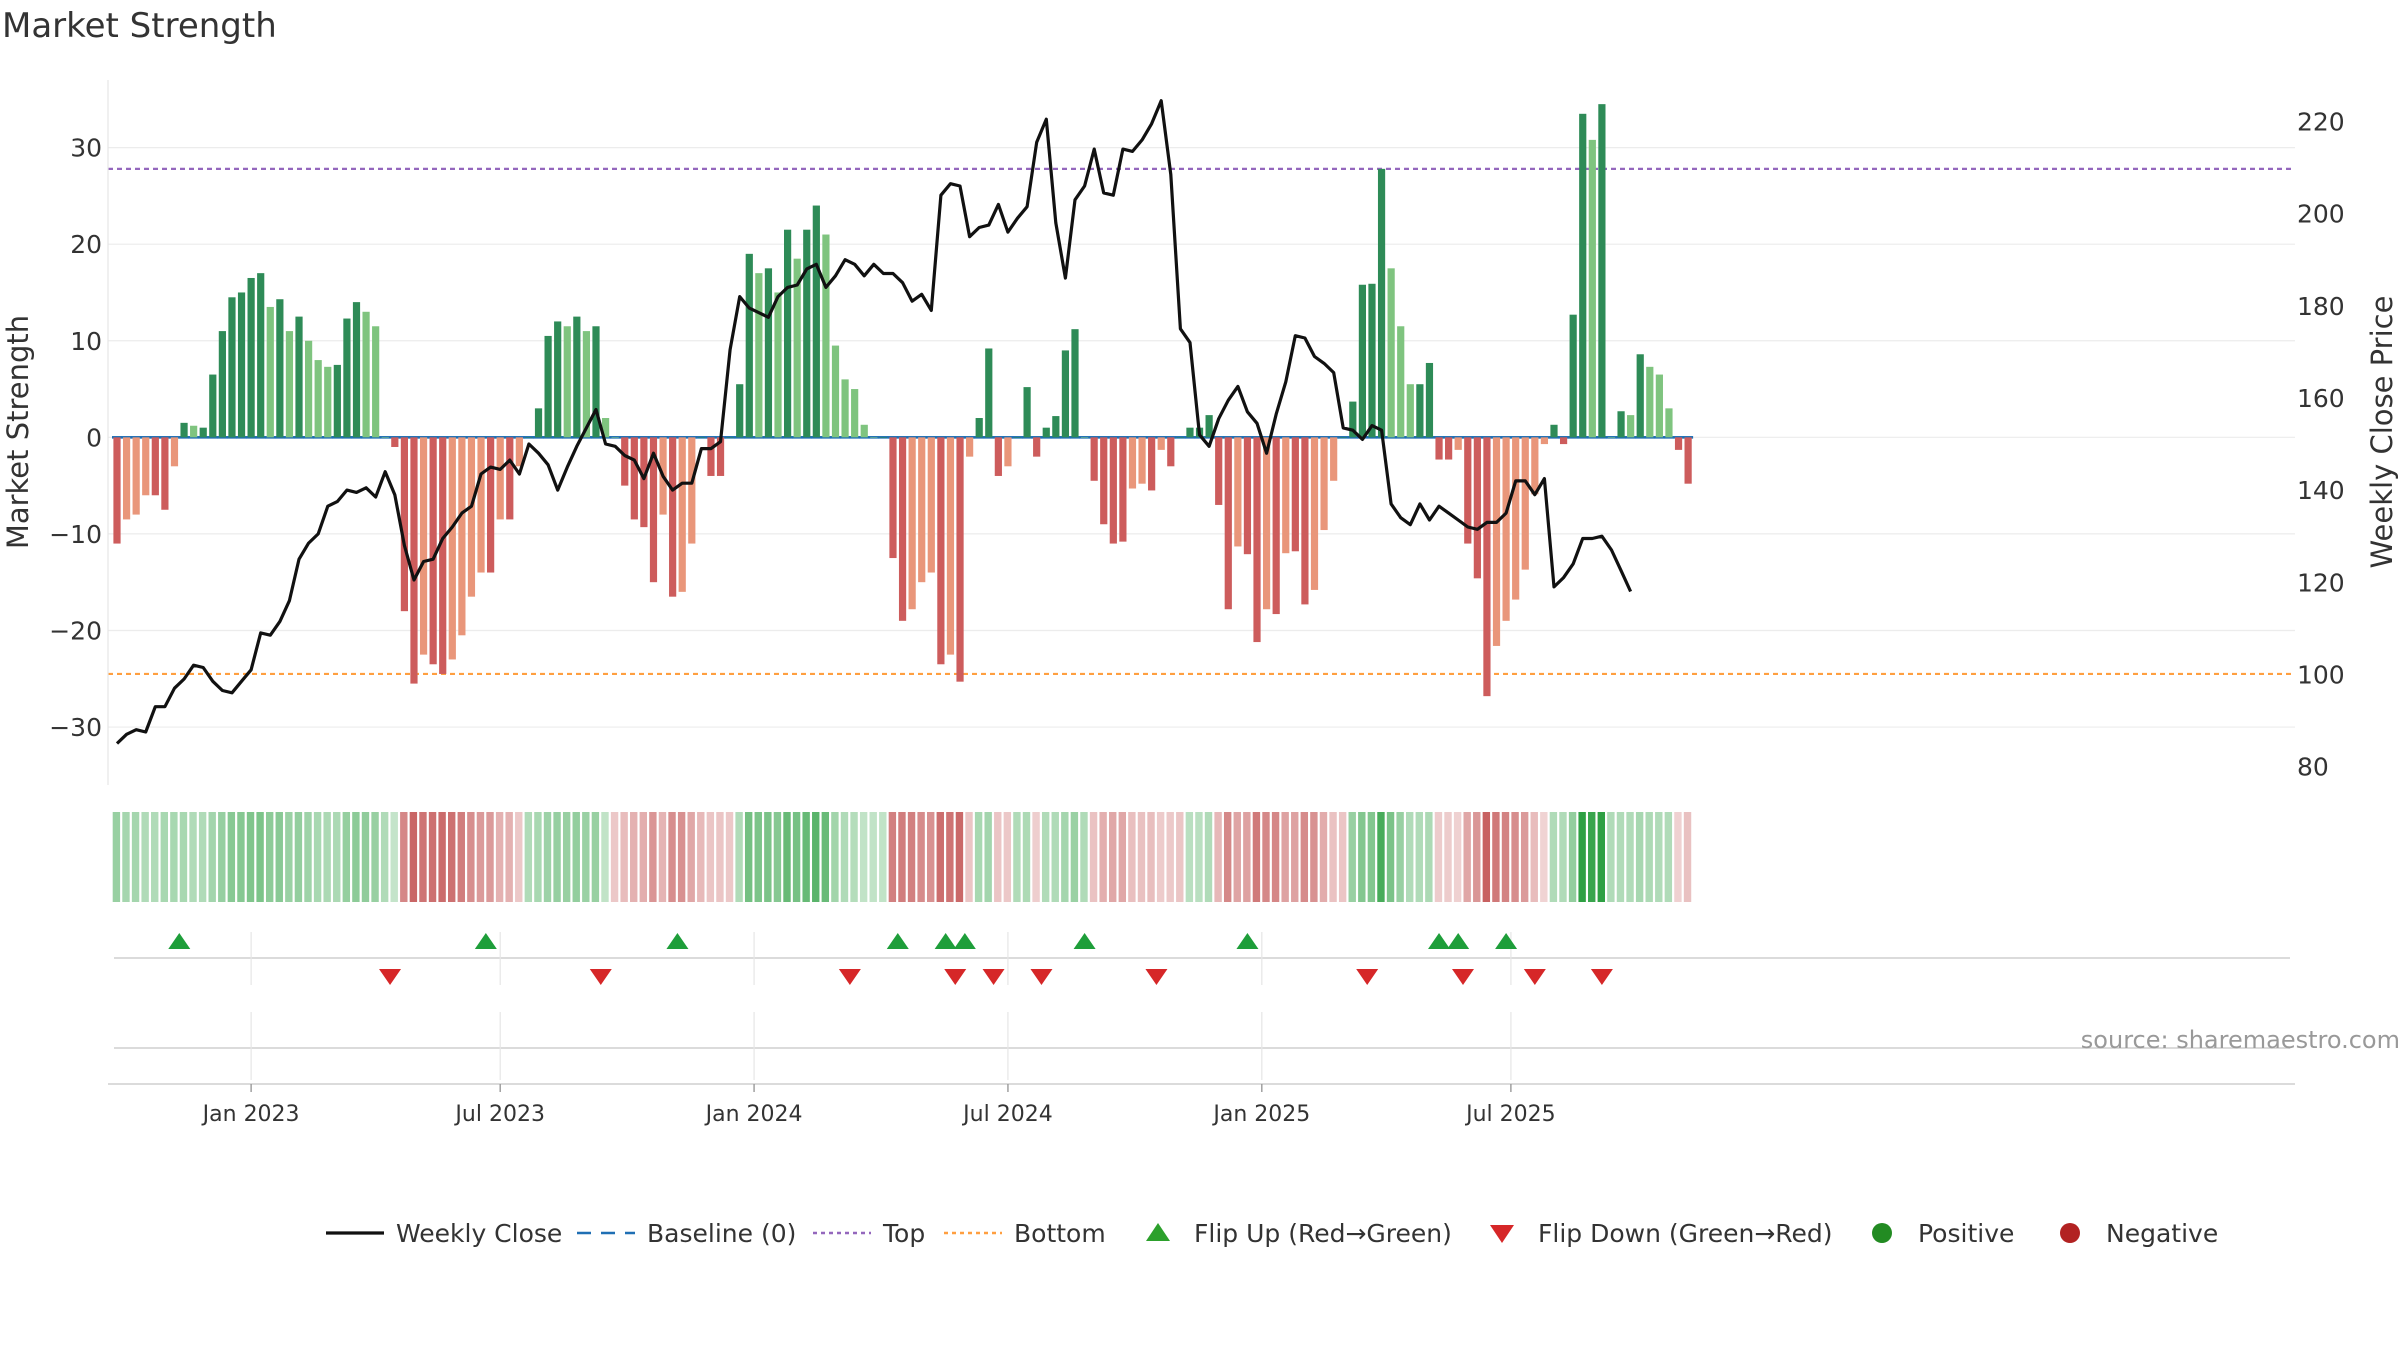 The height and width of the screenshot is (1350, 2400). What do you see at coordinates (1202, 958) in the screenshot?
I see `flip-markers-panel` at bounding box center [1202, 958].